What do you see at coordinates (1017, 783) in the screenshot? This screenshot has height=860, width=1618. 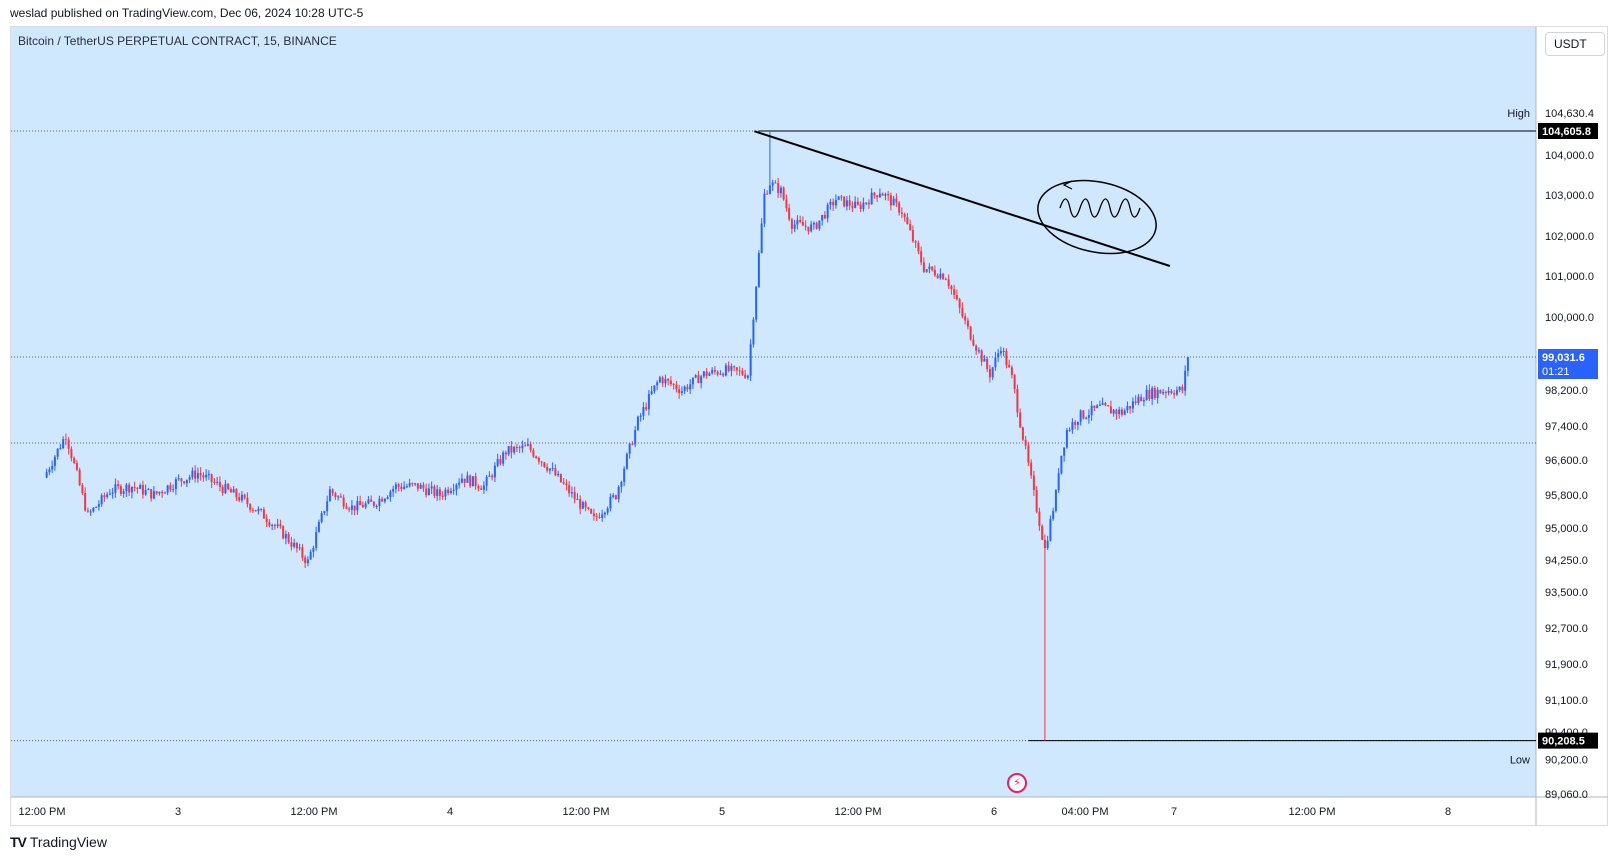 I see `flash-icon: ⚡` at bounding box center [1017, 783].